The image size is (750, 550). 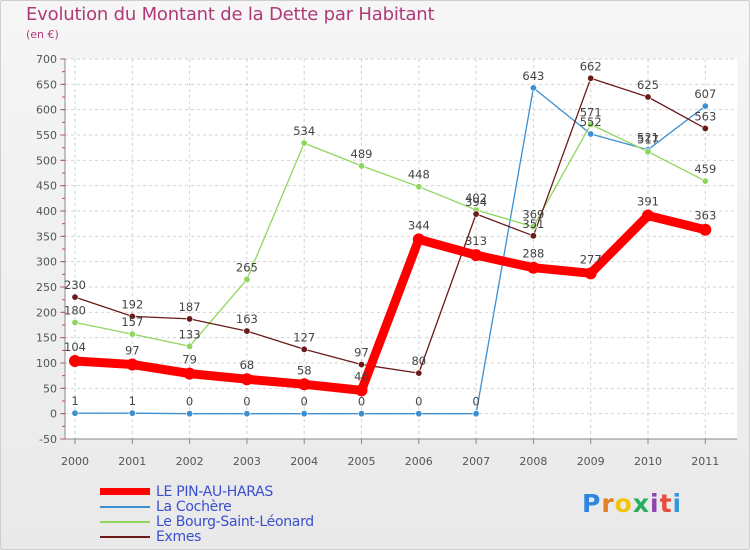 What do you see at coordinates (705, 461) in the screenshot?
I see `x-tick-label: 2011` at bounding box center [705, 461].